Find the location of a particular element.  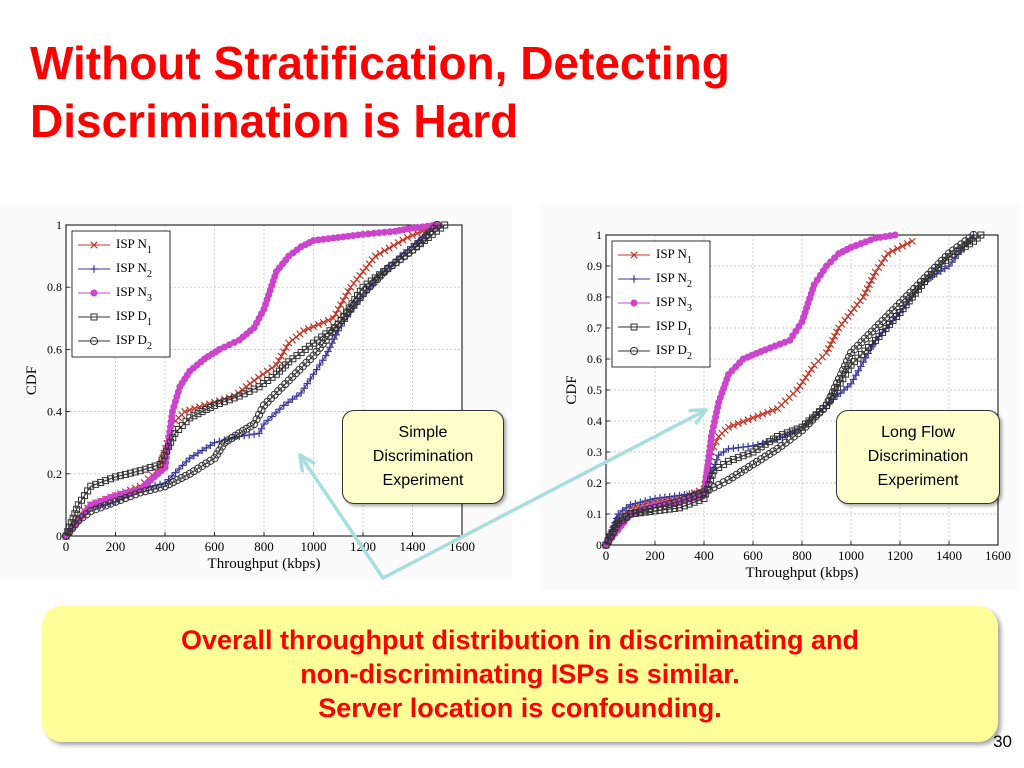

left-ytick-label: 0.6 is located at coordinates (54, 349).